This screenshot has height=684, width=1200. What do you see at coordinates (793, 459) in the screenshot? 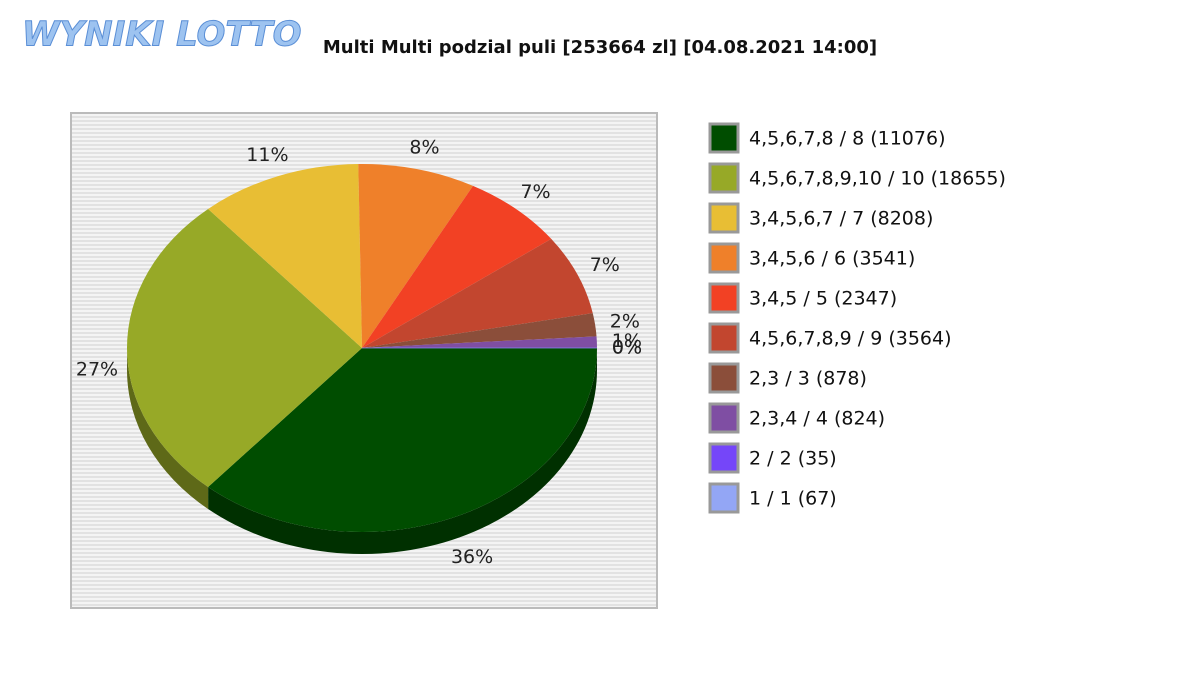
I see `legend-label: 2 / 2 (35)` at bounding box center [793, 459].